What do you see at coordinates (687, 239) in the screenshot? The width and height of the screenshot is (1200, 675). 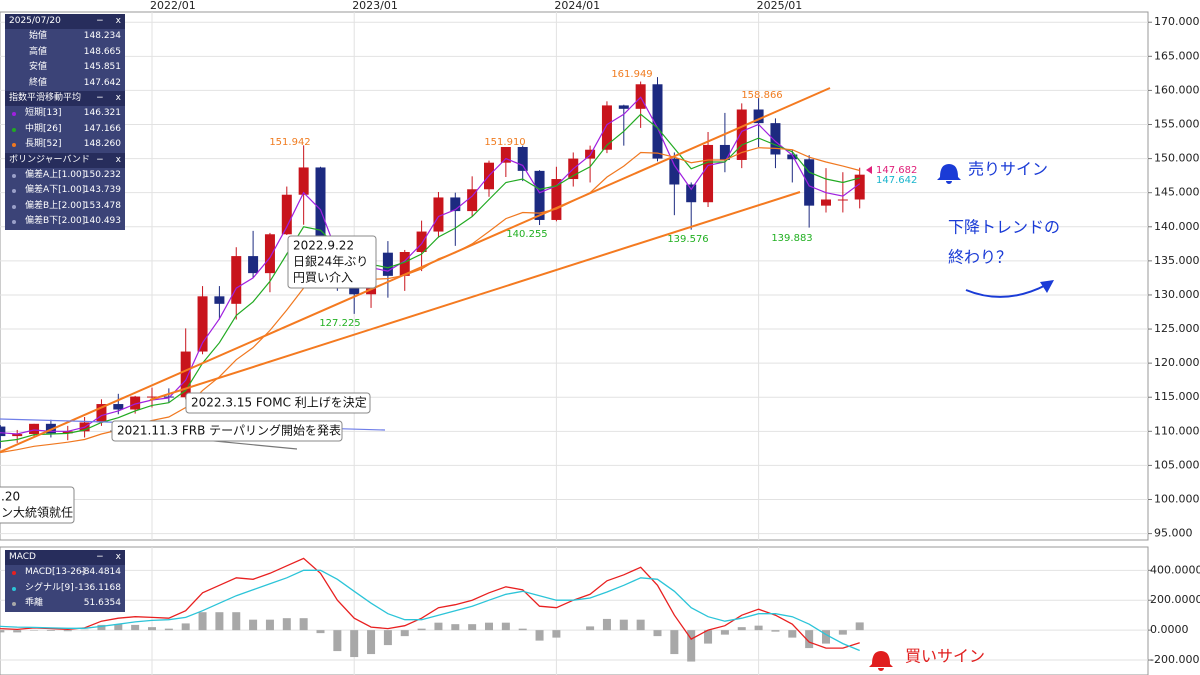 I see `price-label: 139.576` at bounding box center [687, 239].